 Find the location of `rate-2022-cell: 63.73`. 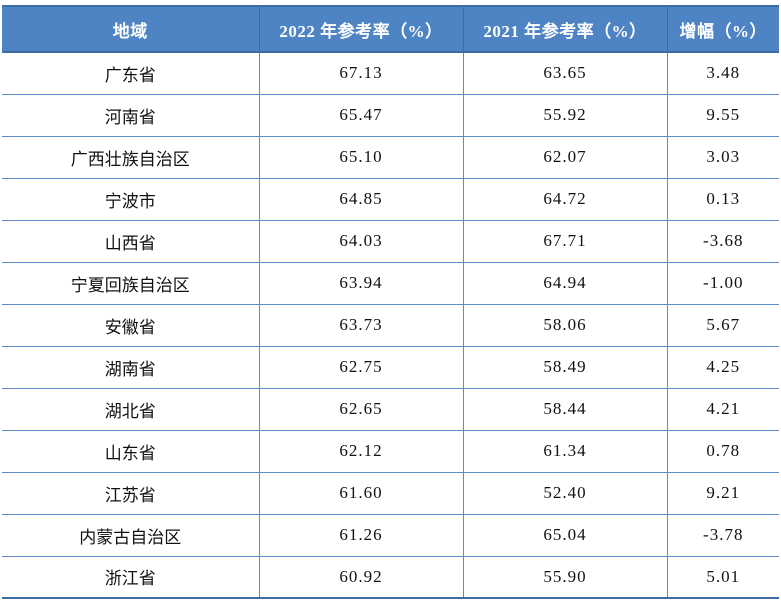

rate-2022-cell: 63.73 is located at coordinates (360, 325).